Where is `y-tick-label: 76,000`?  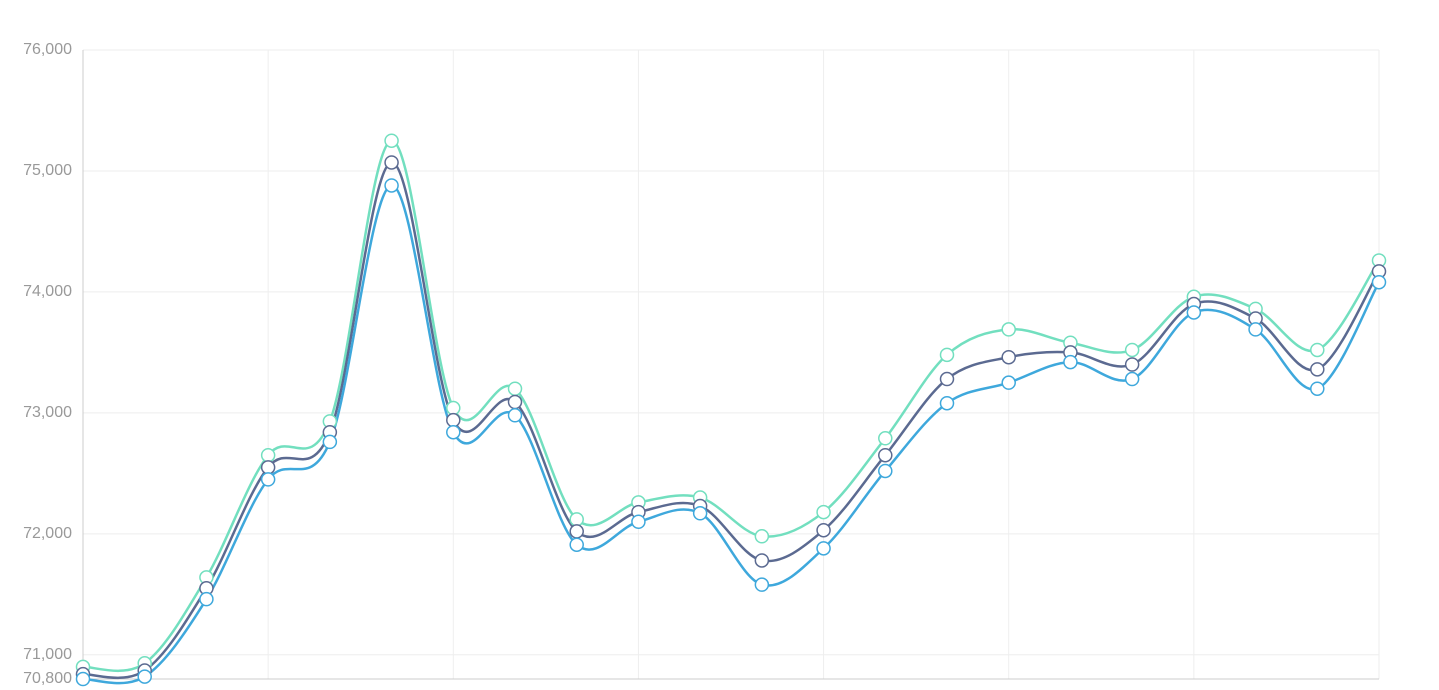 y-tick-label: 76,000 is located at coordinates (47, 49).